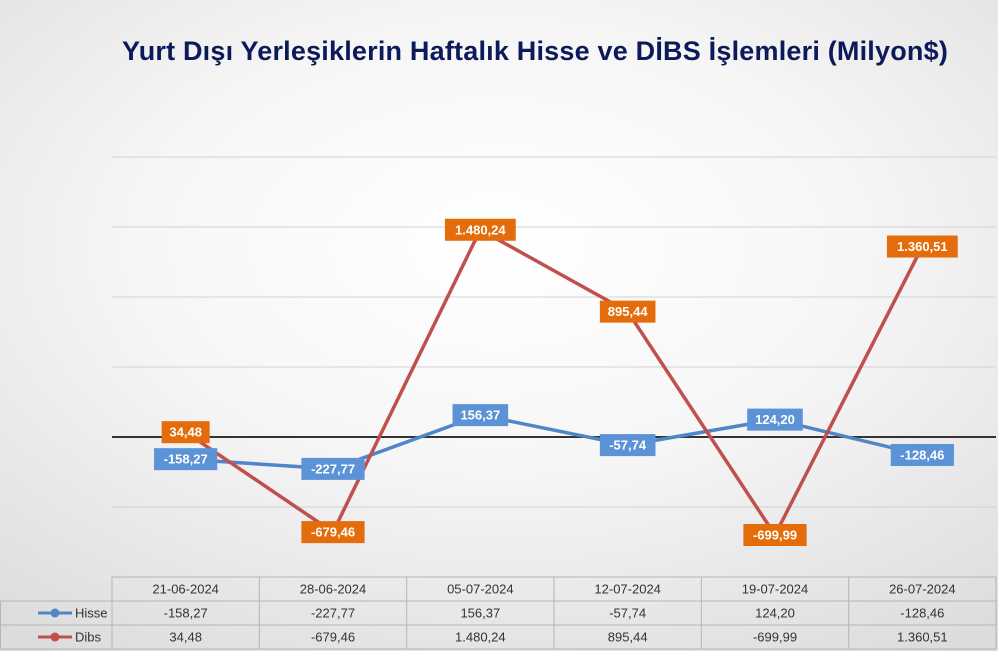  Describe the element at coordinates (185, 589) in the screenshot. I see `table-header: 21-06-2024` at that location.